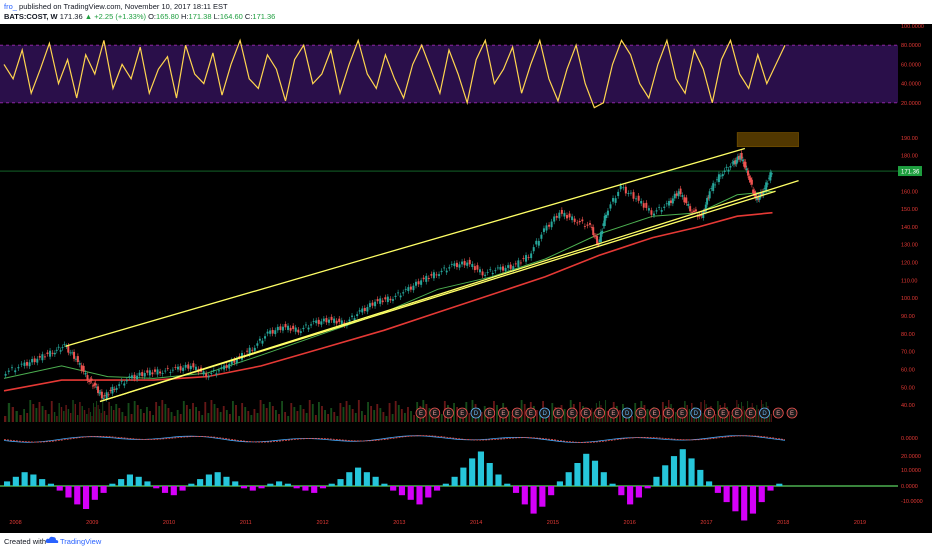 The width and height of the screenshot is (932, 550). I want to click on time-axis-label: 2013, so click(399, 523).